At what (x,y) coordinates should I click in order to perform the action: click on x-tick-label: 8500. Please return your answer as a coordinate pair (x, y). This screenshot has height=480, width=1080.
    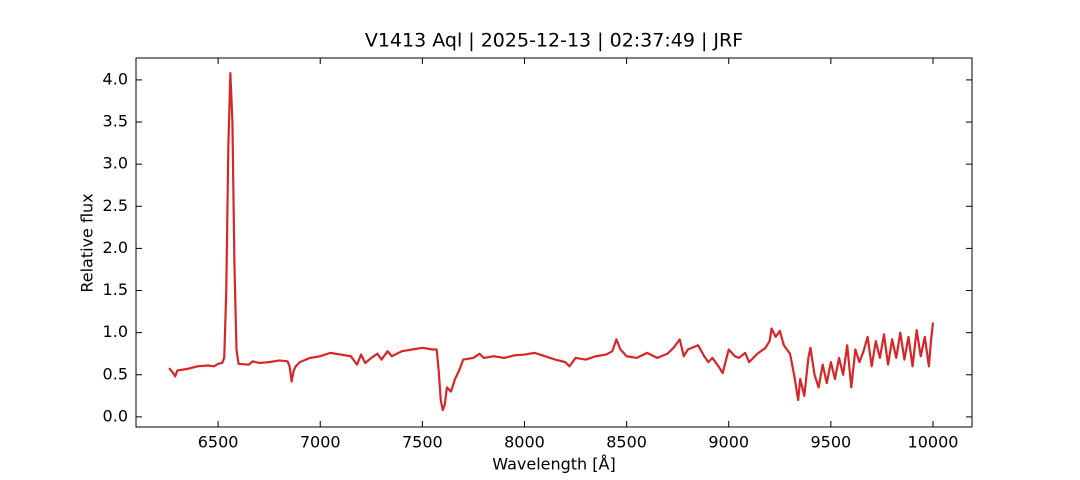
    Looking at the image, I should click on (626, 442).